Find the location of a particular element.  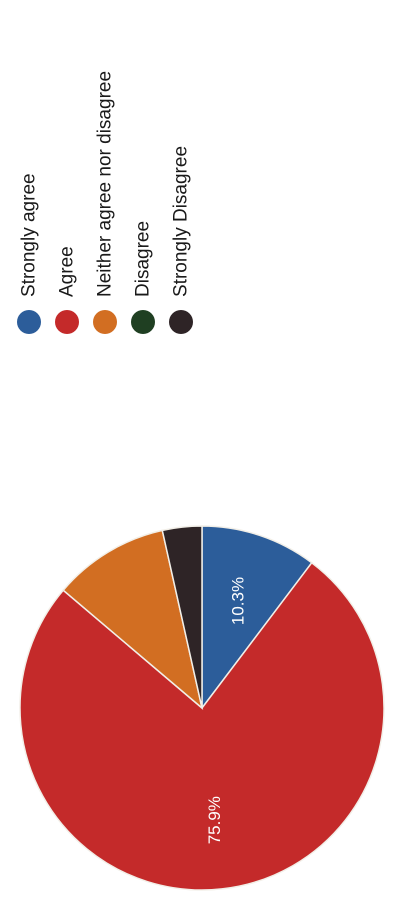

legend-label: Disagree is located at coordinates (143, 259).